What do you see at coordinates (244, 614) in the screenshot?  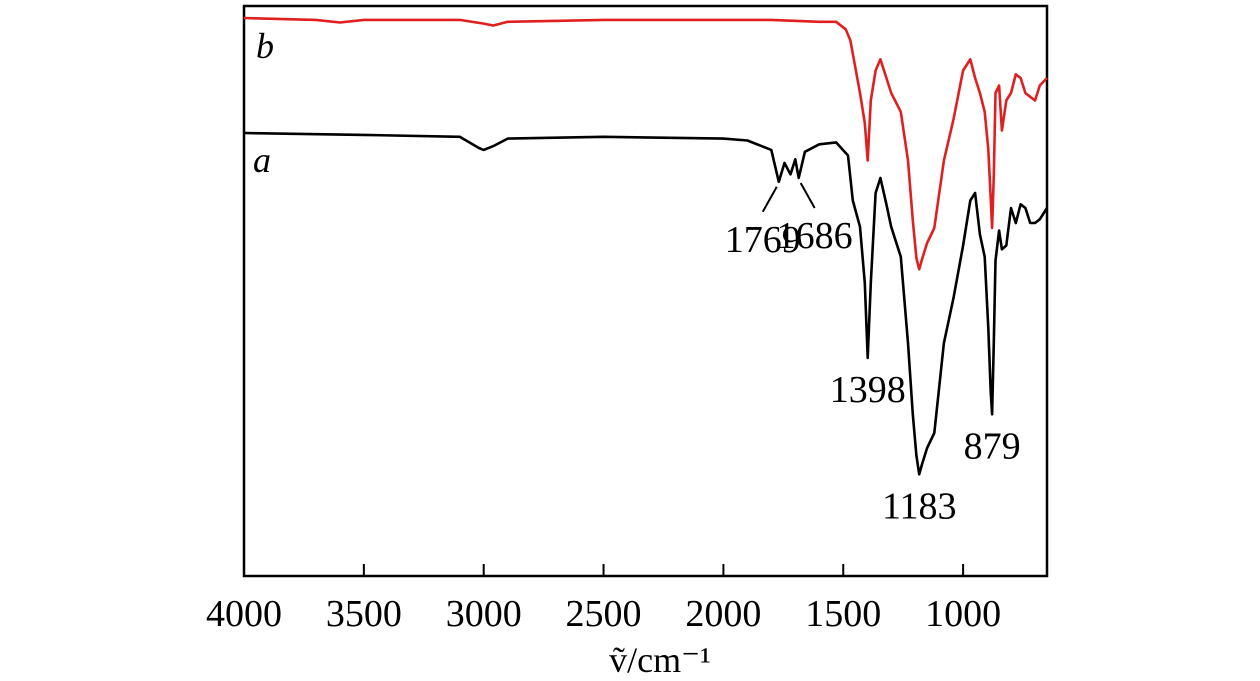 I see `x-tick-label-4000: 4000` at bounding box center [244, 614].